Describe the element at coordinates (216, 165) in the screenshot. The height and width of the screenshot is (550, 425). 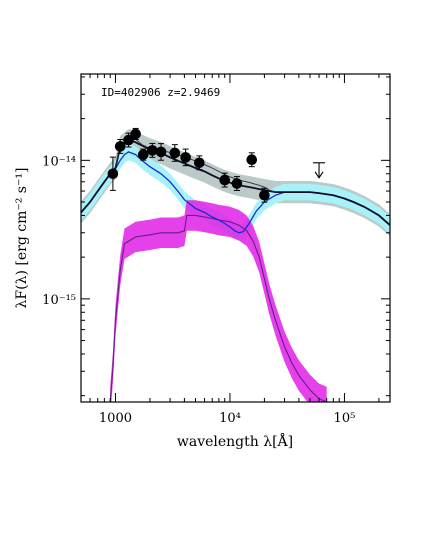
I see `photometry-points` at that location.